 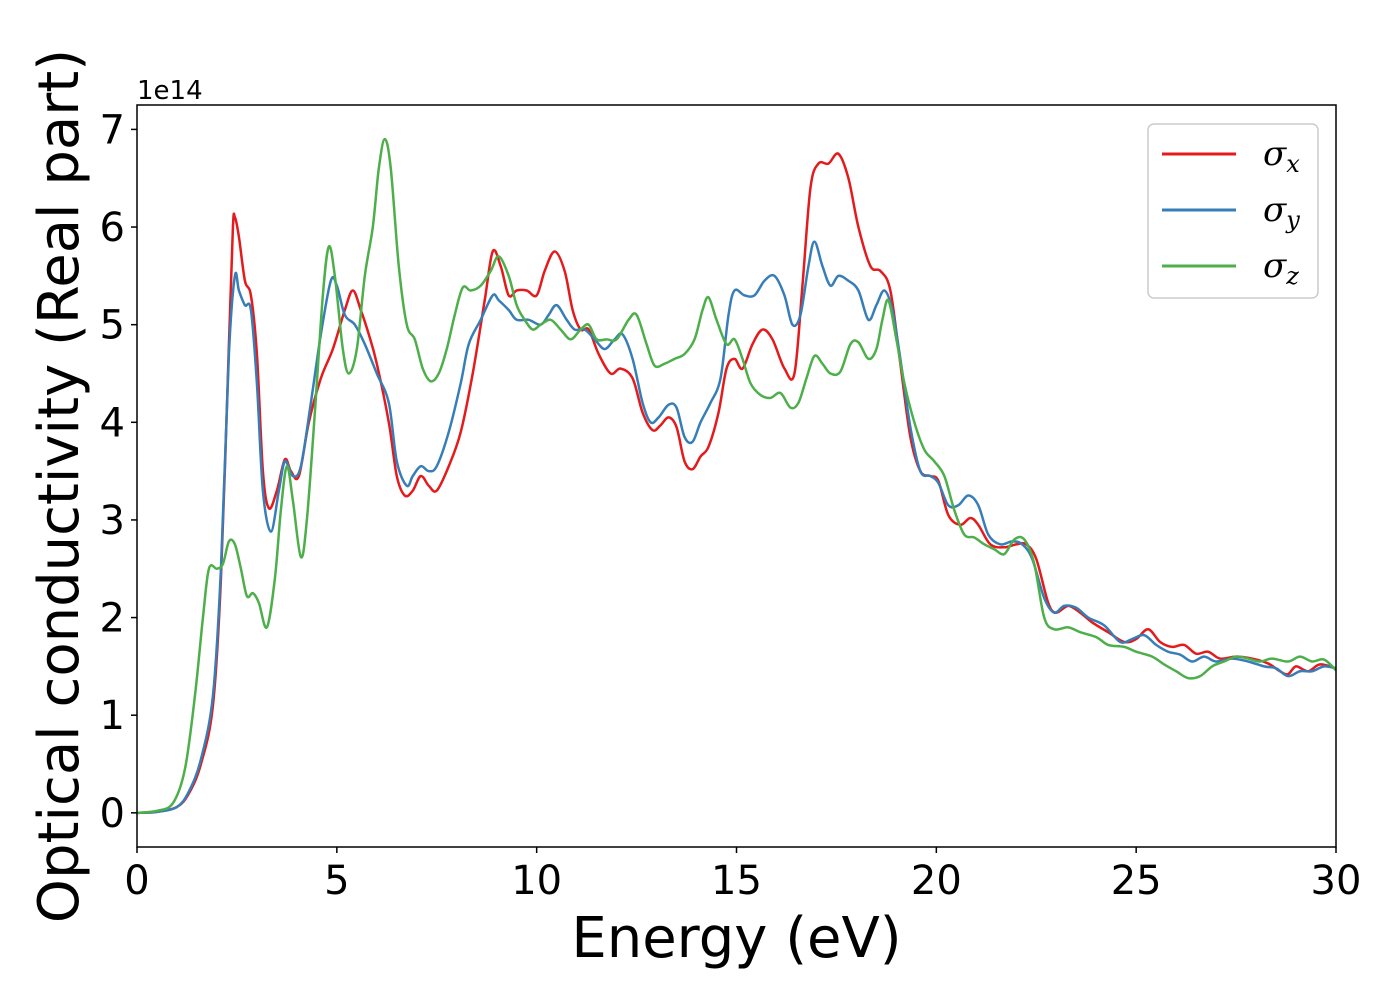 What do you see at coordinates (336, 881) in the screenshot?
I see `x-tick-label: 5` at bounding box center [336, 881].